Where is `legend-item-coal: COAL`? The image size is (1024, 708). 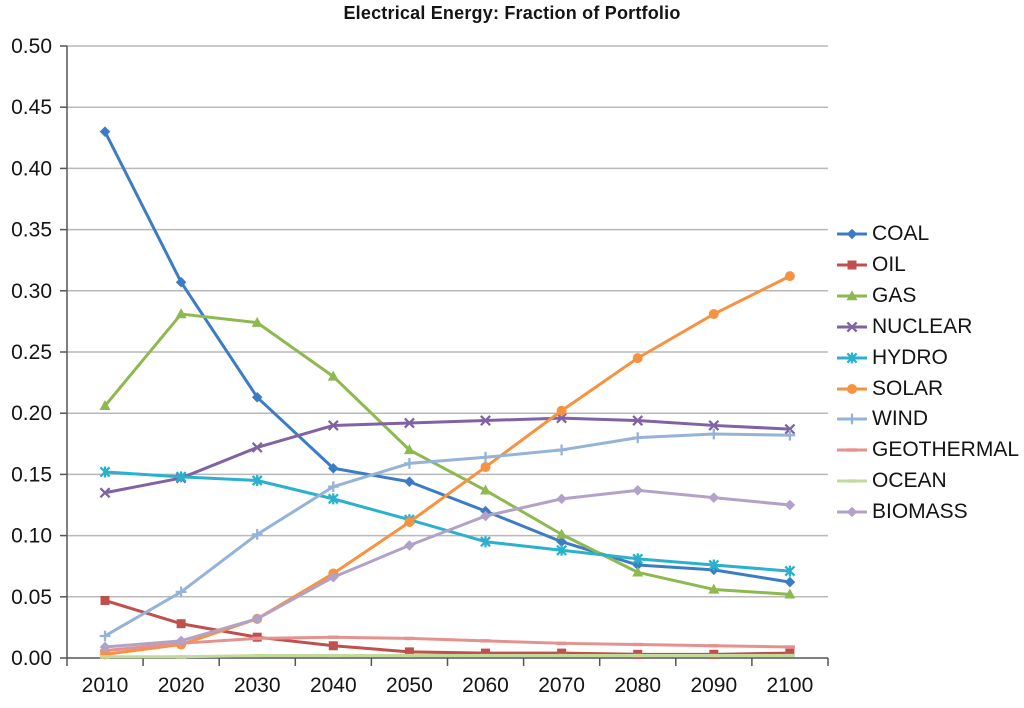
legend-item-coal: COAL is located at coordinates (882, 234).